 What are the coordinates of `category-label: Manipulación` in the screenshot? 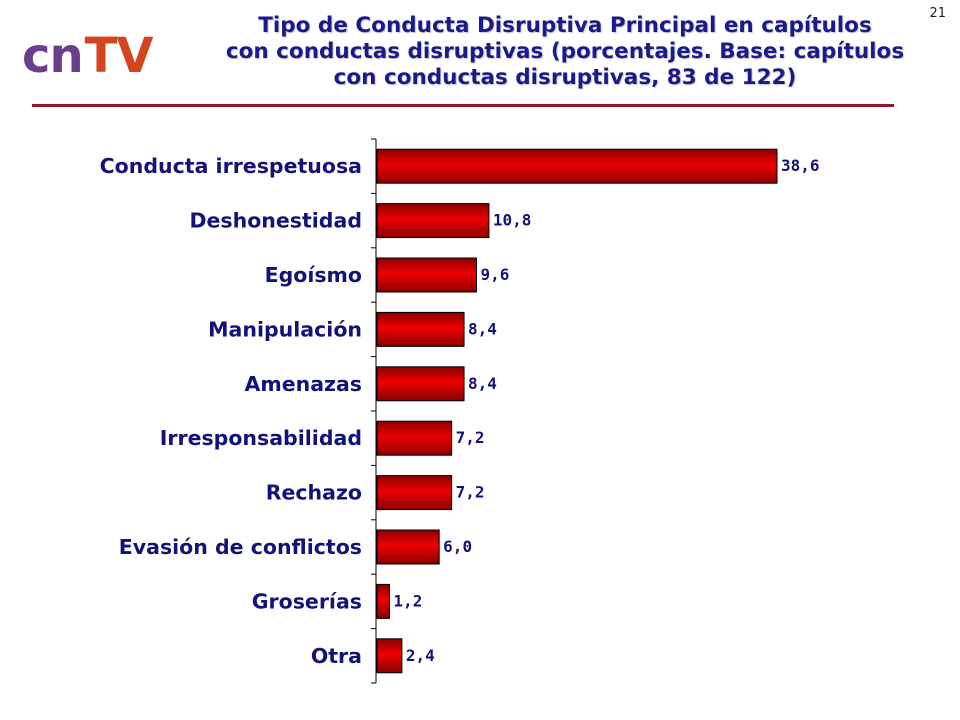 It's located at (285, 329).